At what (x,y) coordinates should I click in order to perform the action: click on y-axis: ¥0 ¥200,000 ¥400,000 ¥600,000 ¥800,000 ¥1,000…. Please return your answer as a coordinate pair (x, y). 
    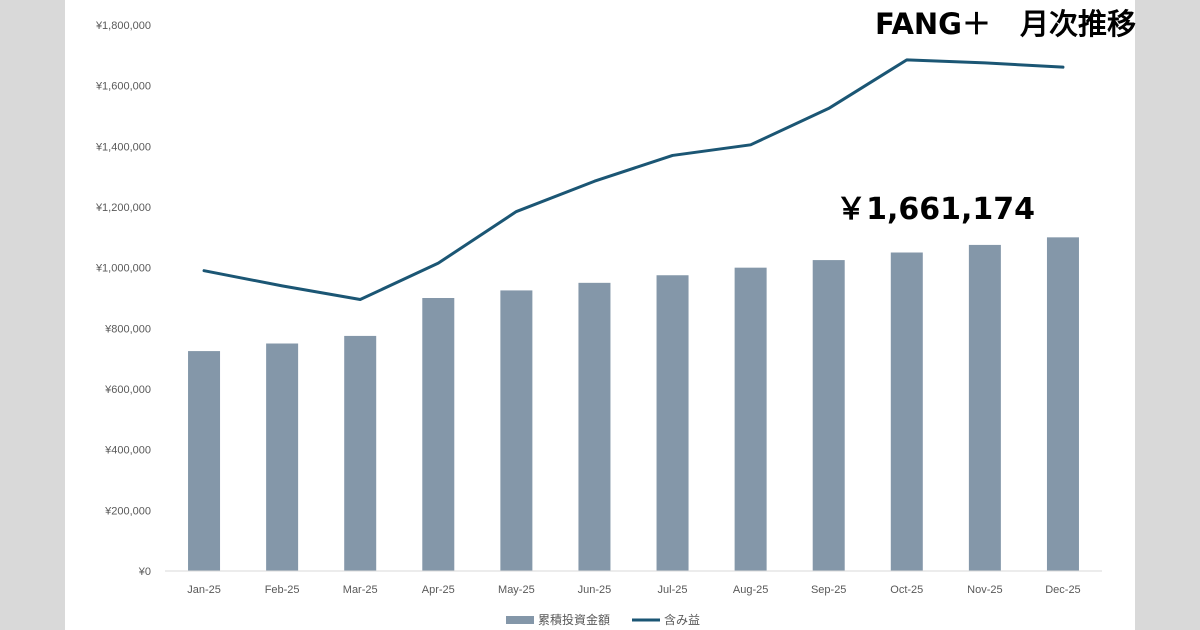
    Looking at the image, I should click on (123, 299).